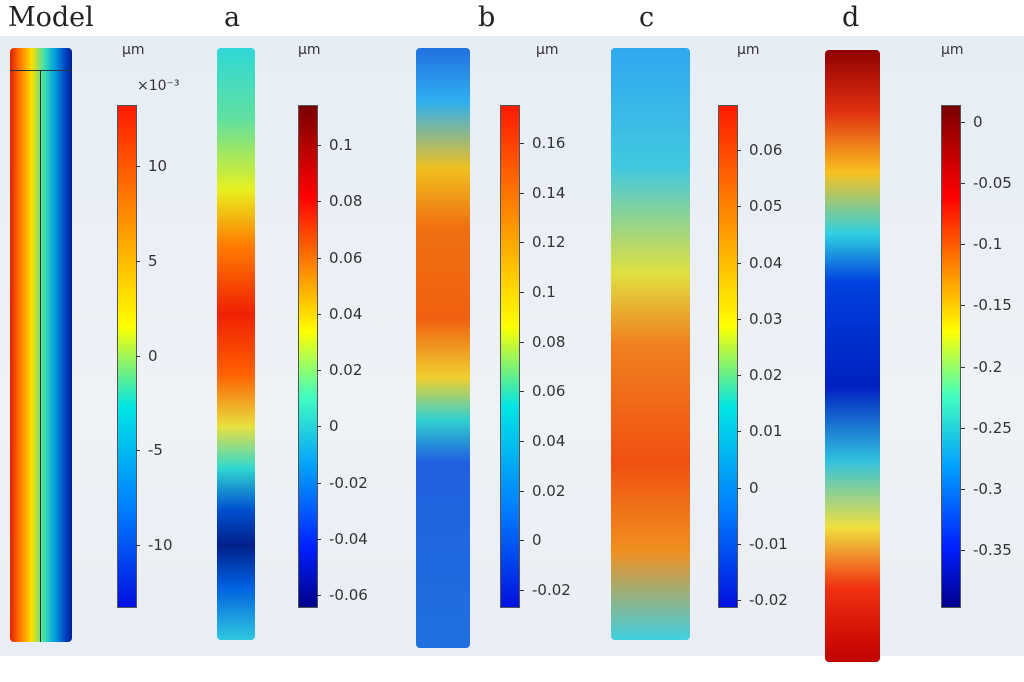  What do you see at coordinates (154, 545) in the screenshot?
I see `colorbar-tick-label: -10` at bounding box center [154, 545].